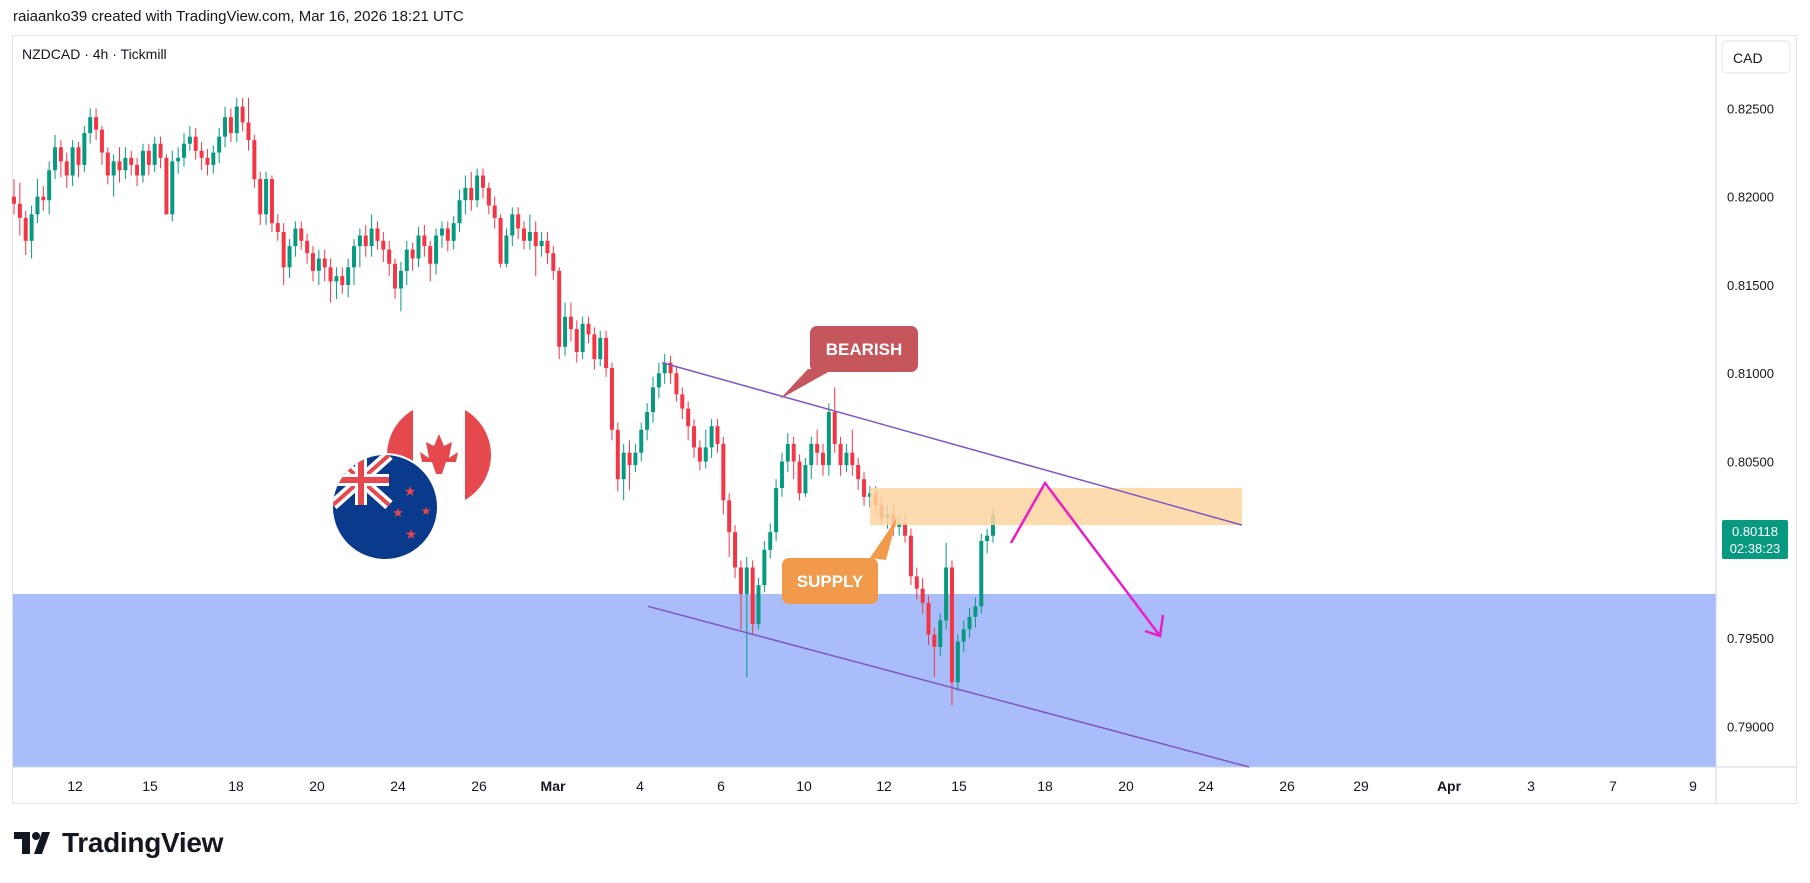  Describe the element at coordinates (385, 507) in the screenshot. I see `new-zealand-flag-icon: ★ ★ ★ ★` at that location.